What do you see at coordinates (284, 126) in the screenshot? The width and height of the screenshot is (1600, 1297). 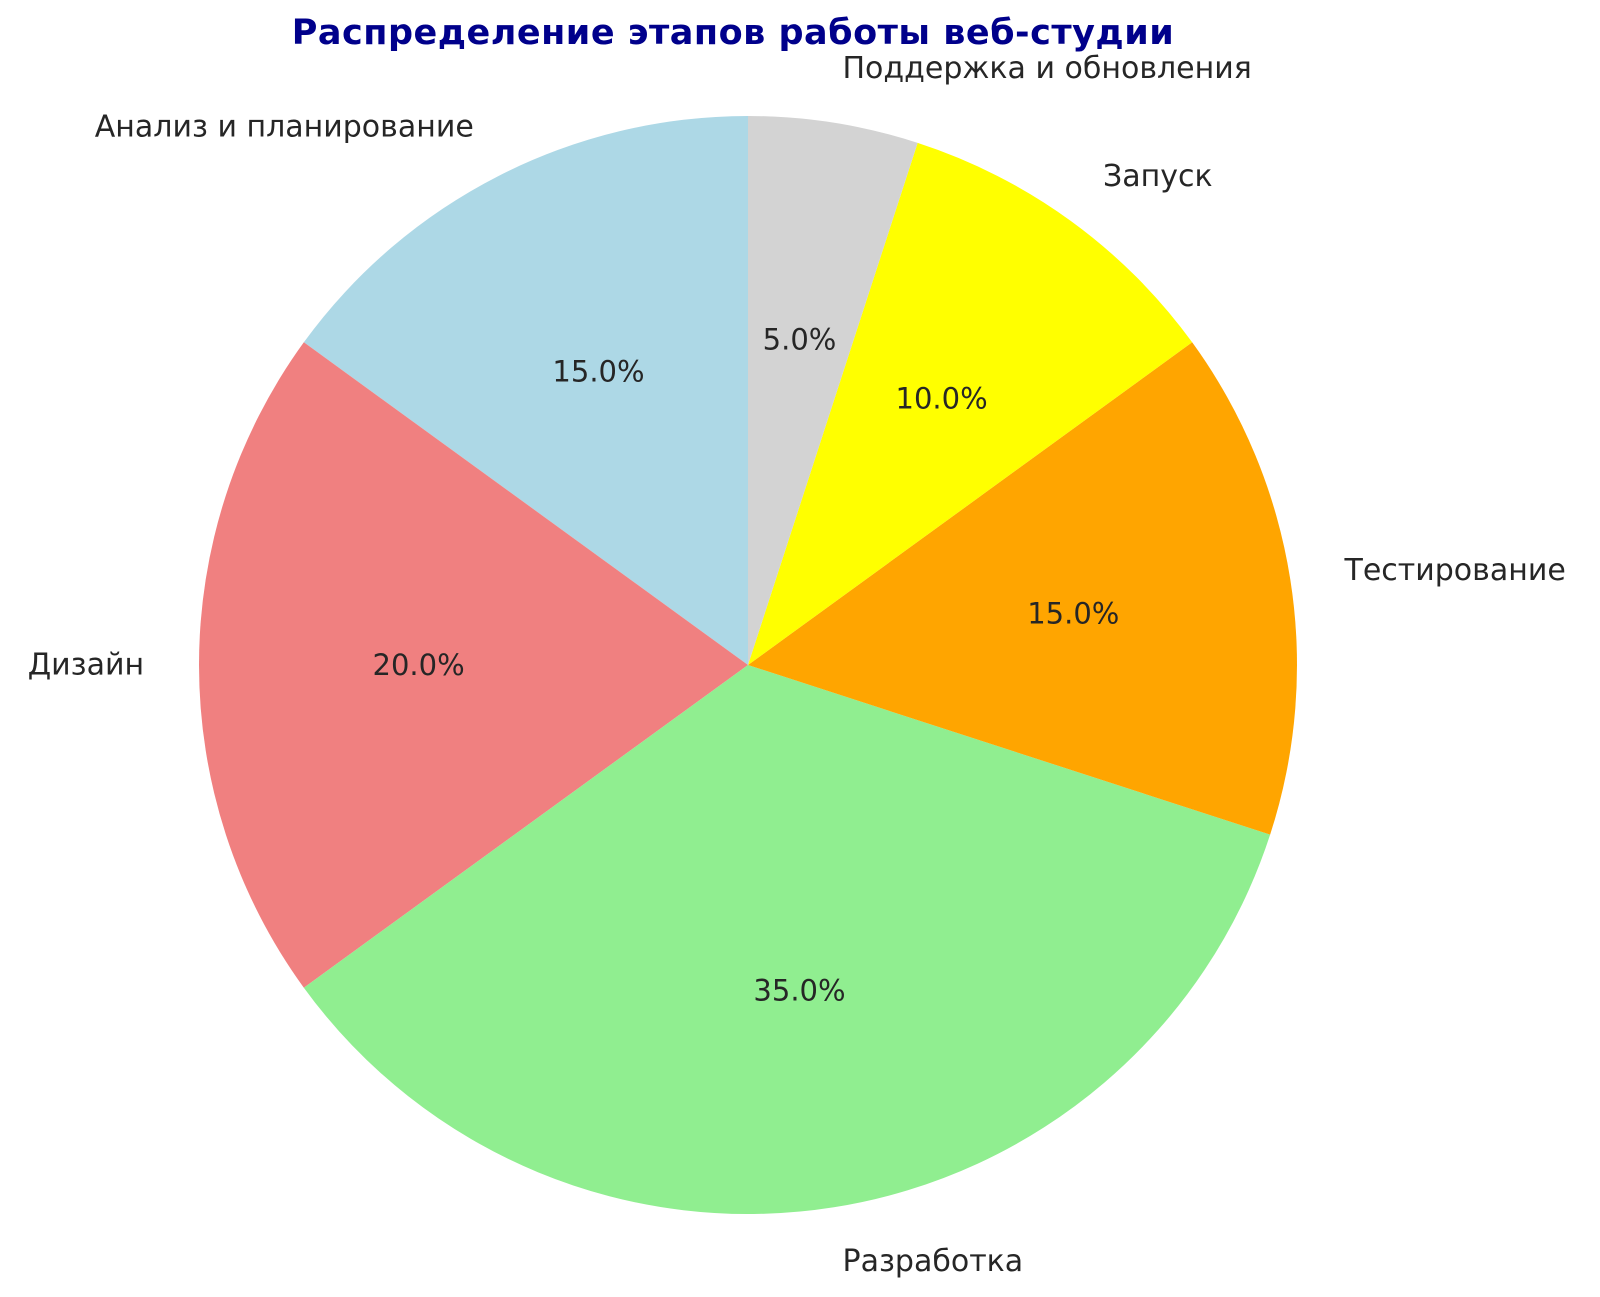 I see `slice-label-0: Анализ и планирование` at bounding box center [284, 126].